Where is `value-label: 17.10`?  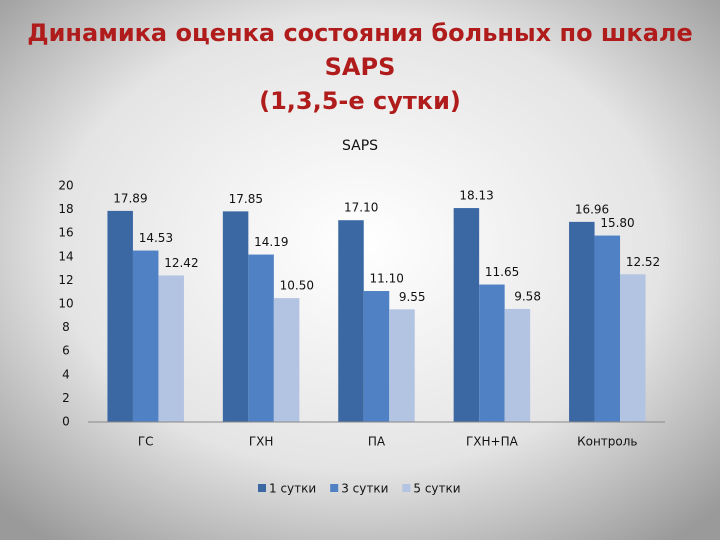 value-label: 17.10 is located at coordinates (361, 208).